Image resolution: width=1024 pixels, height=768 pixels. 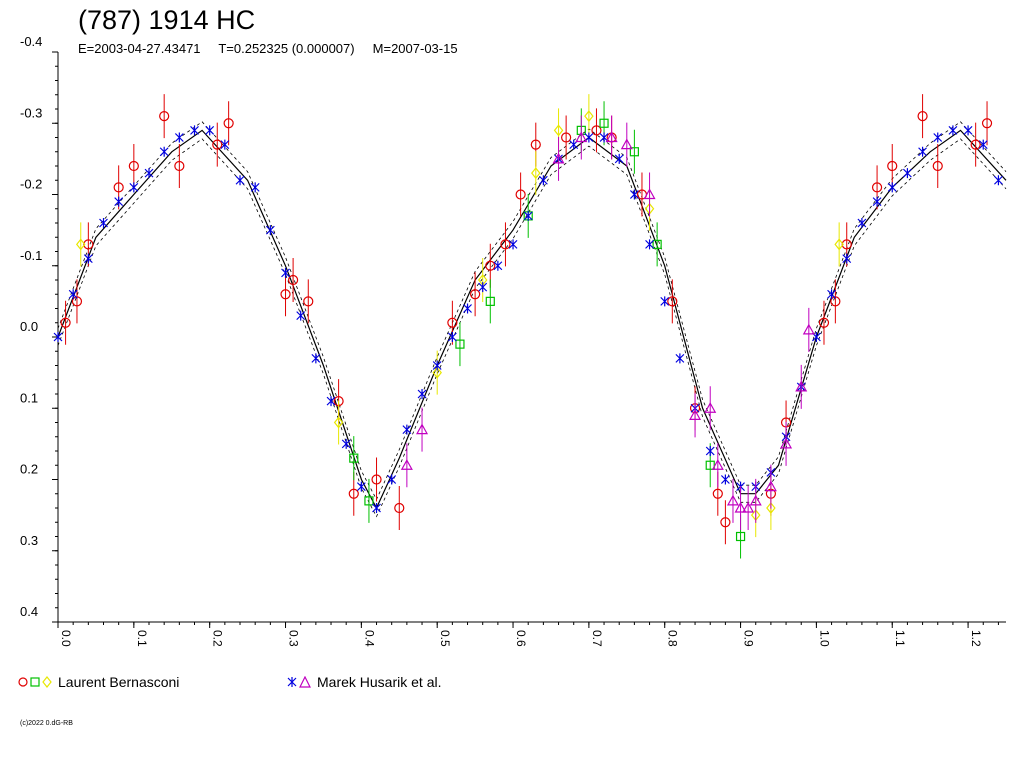 I want to click on x-tick-label: 1.2, so click(x=976, y=638).